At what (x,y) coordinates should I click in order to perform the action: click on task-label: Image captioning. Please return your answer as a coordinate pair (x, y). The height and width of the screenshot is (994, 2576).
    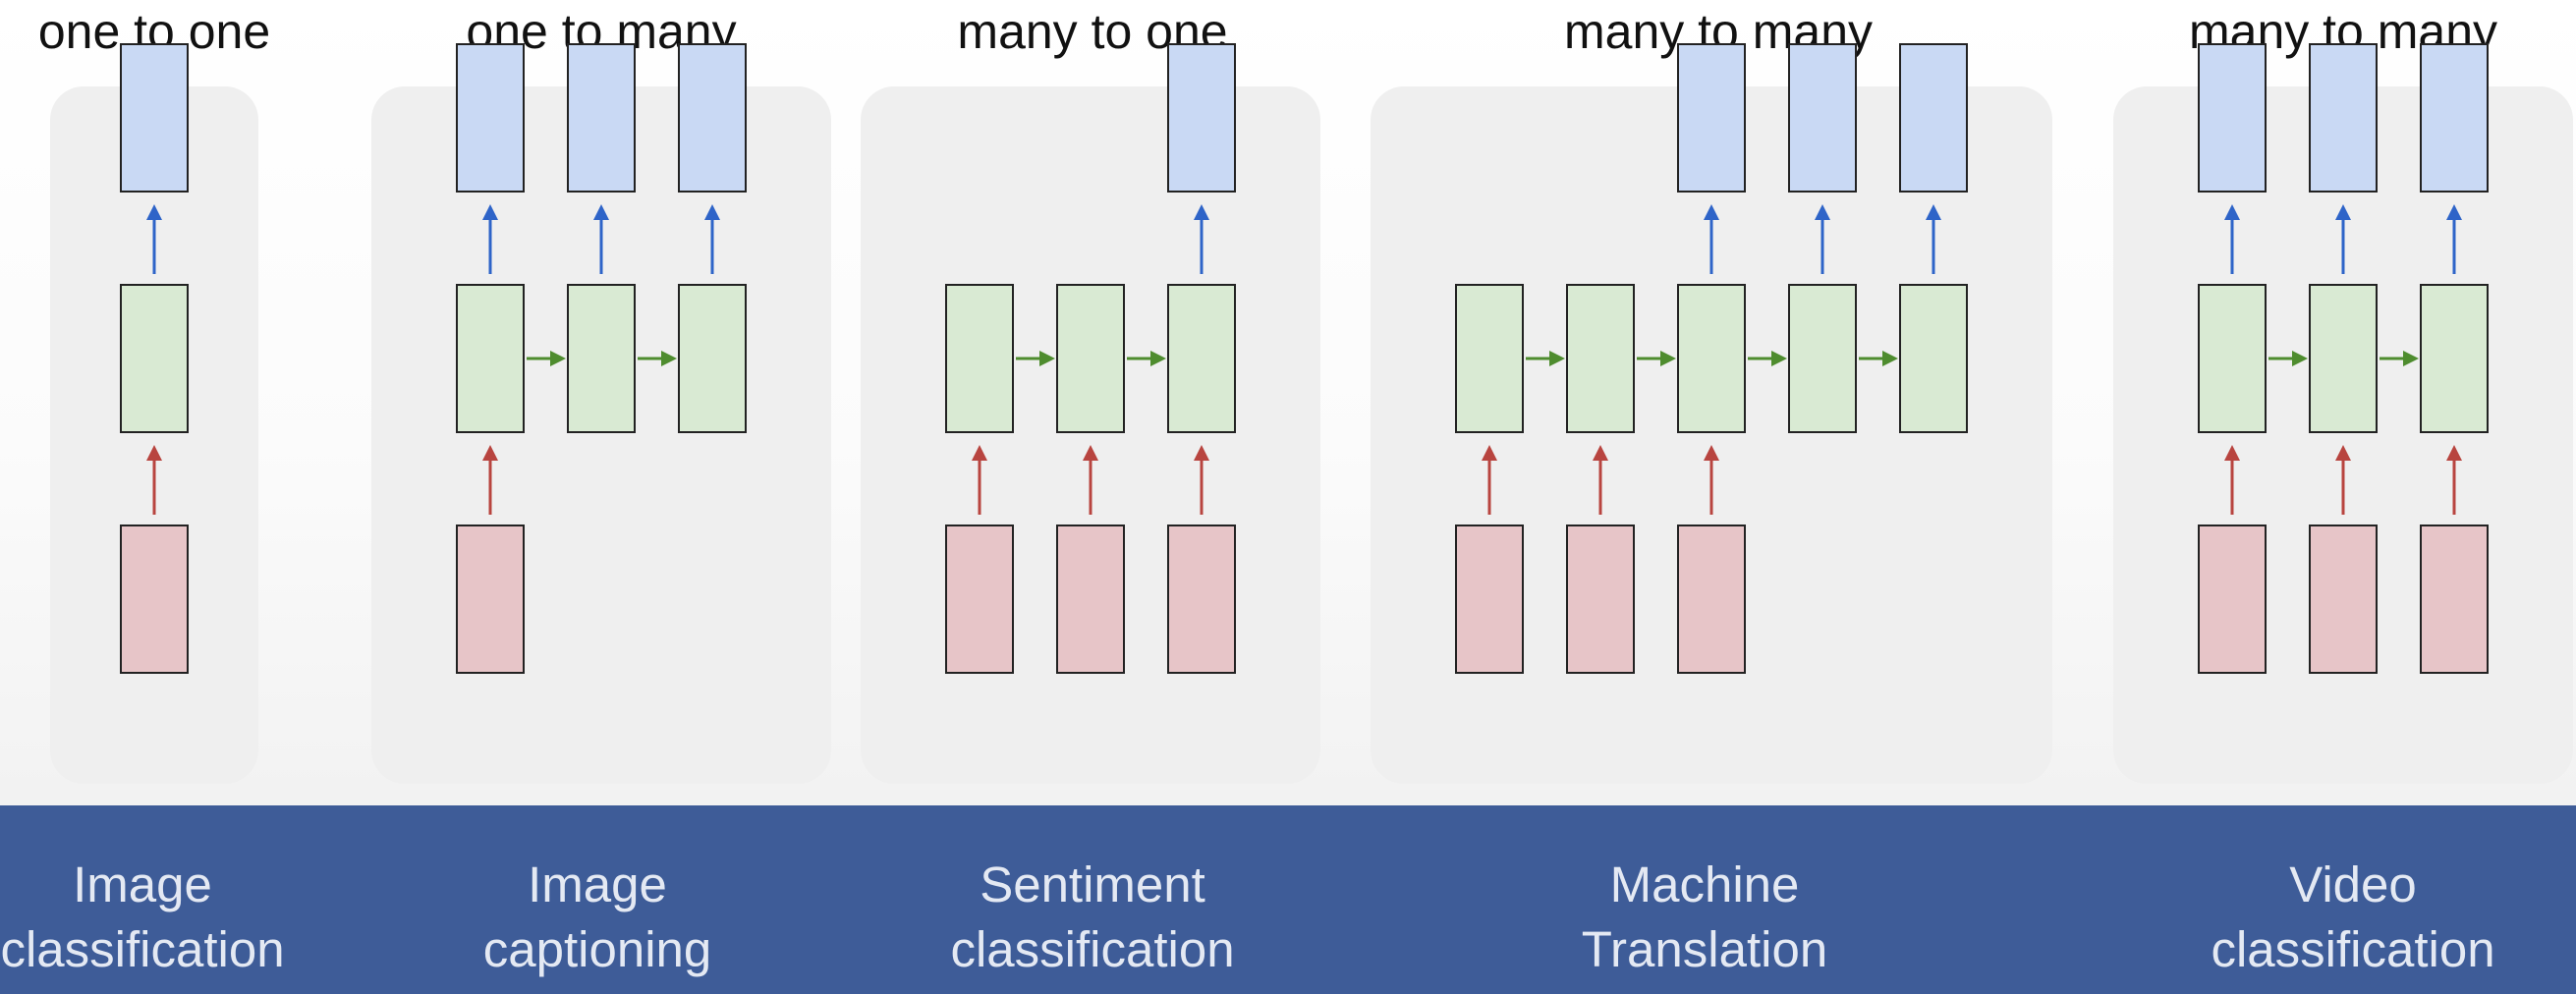
    Looking at the image, I should click on (597, 916).